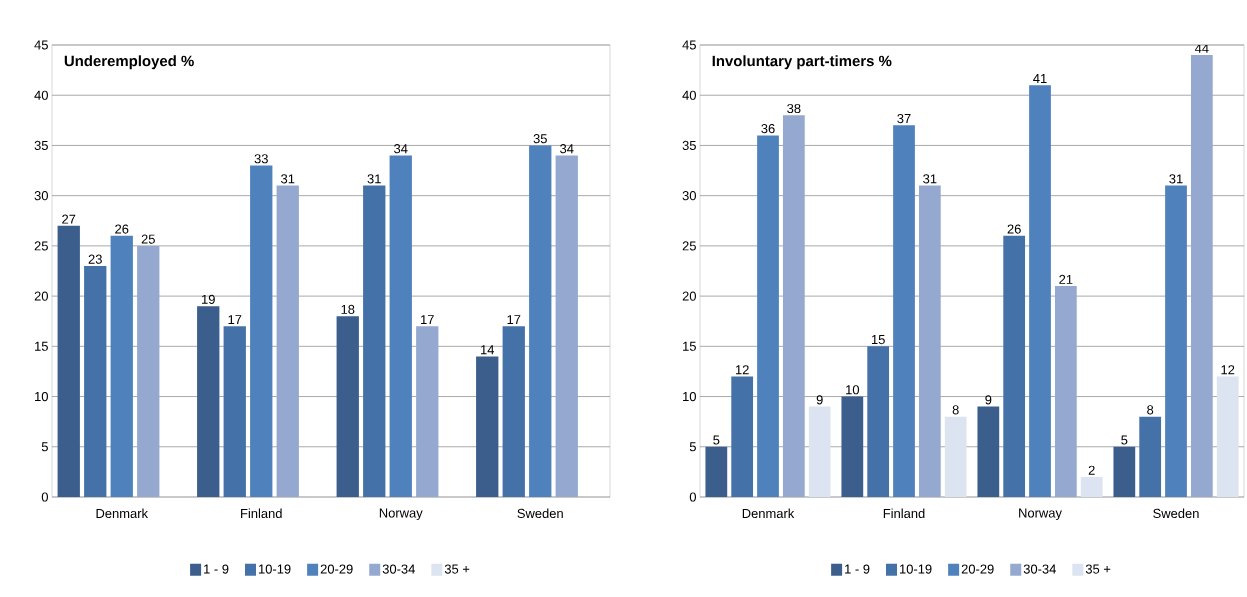 The height and width of the screenshot is (597, 1247). Describe the element at coordinates (540, 139) in the screenshot. I see `data-label: 35` at that location.